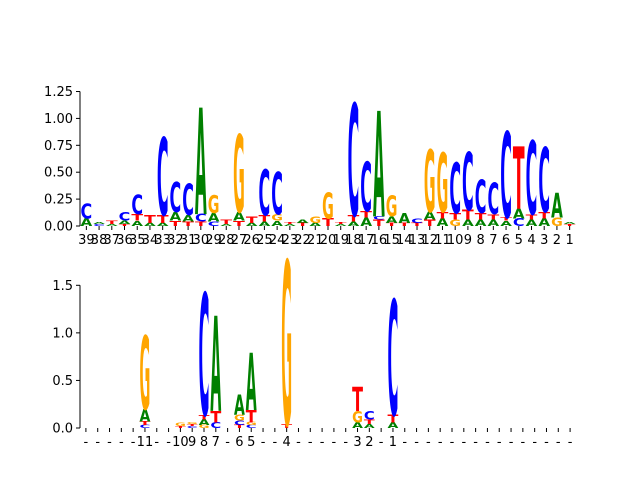 The height and width of the screenshot is (480, 640). Describe the element at coordinates (251, 240) in the screenshot. I see `x-tick-label: 26` at that location.